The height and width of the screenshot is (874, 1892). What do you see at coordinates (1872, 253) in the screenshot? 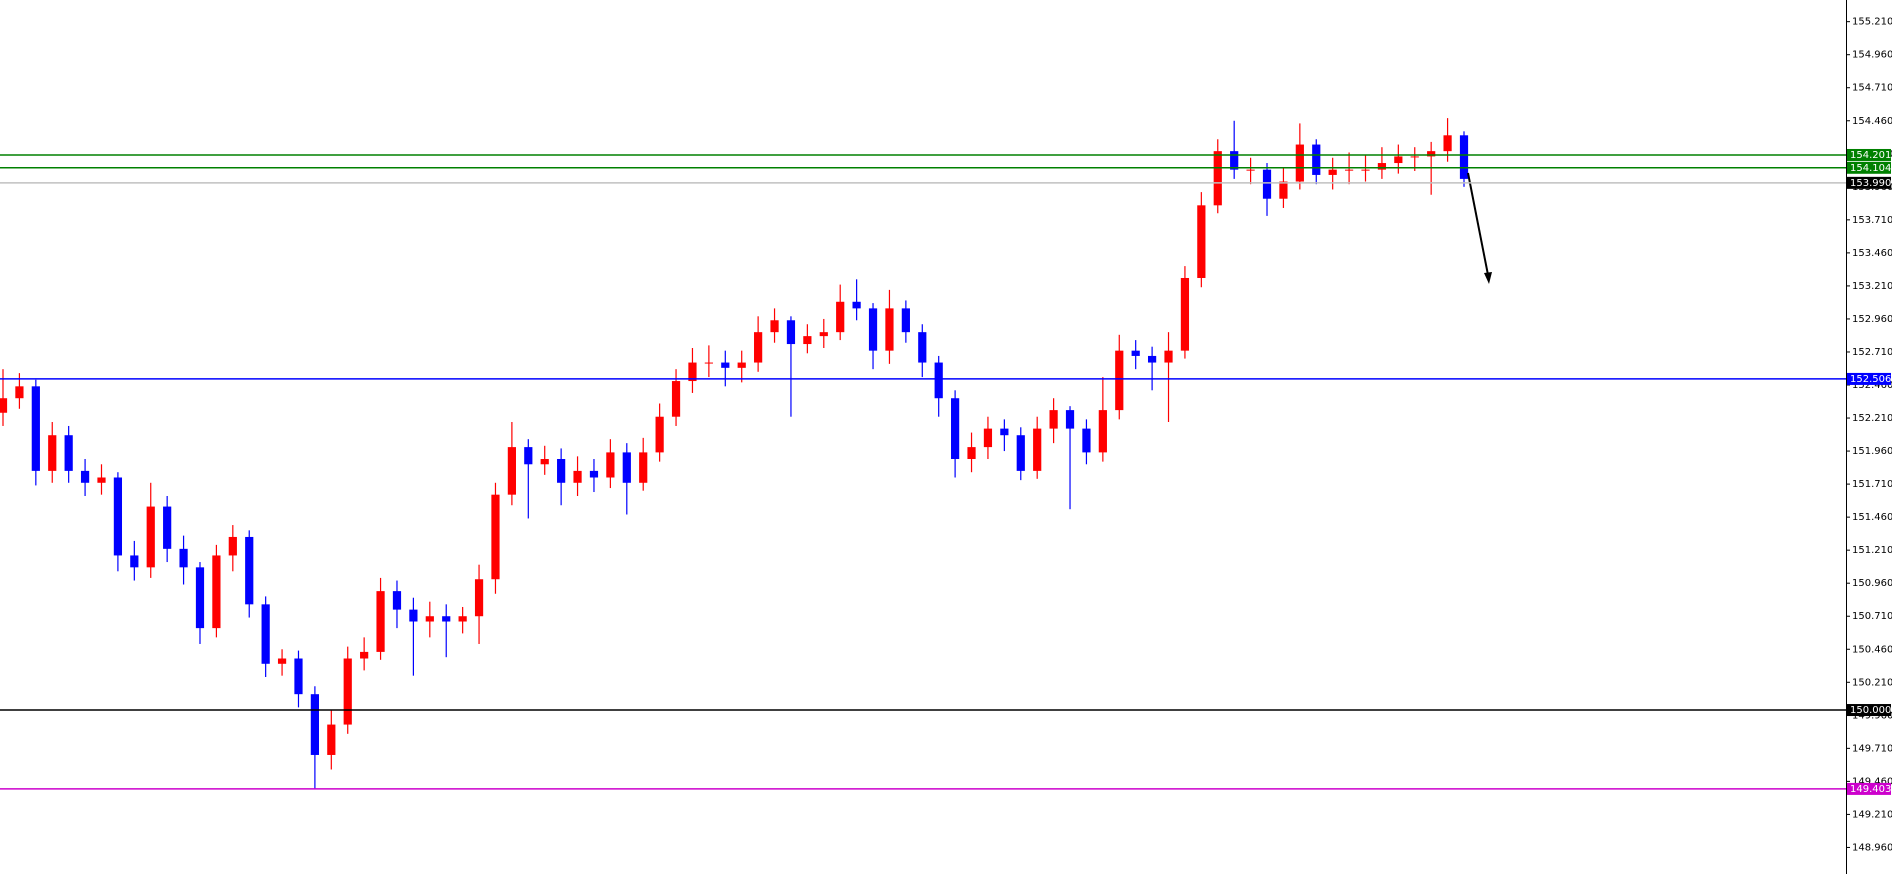
I see `y-tick-label: 153.460` at bounding box center [1872, 253].